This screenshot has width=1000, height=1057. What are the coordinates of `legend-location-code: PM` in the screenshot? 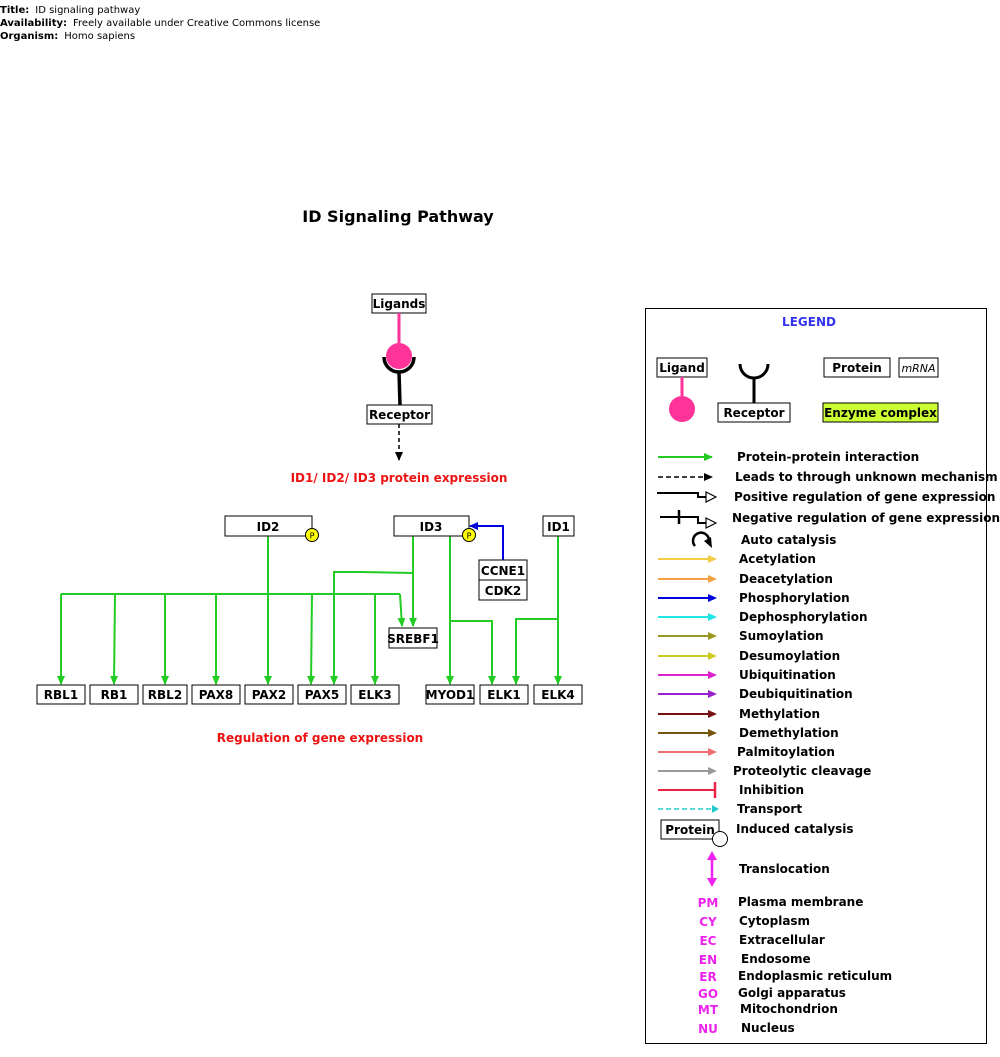 It's located at (708, 903).